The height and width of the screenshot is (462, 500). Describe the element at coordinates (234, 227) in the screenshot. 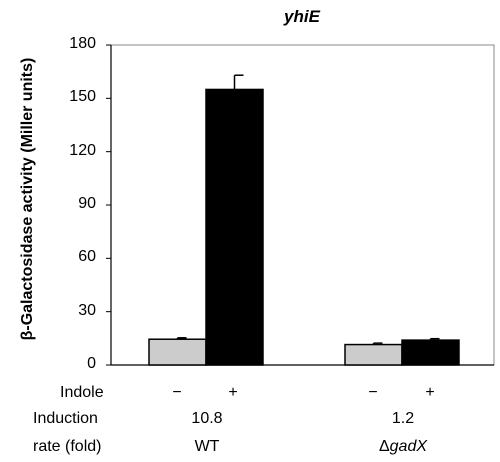

I see `bar-g1-b2` at that location.